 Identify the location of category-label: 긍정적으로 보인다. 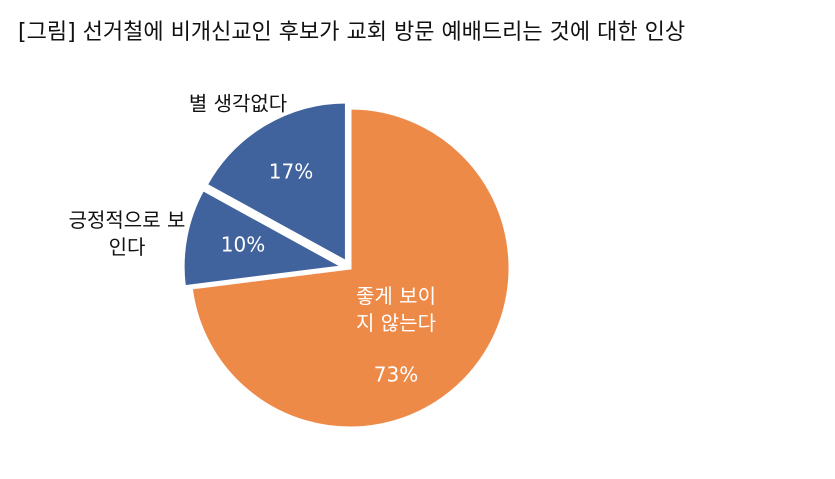
(127, 233).